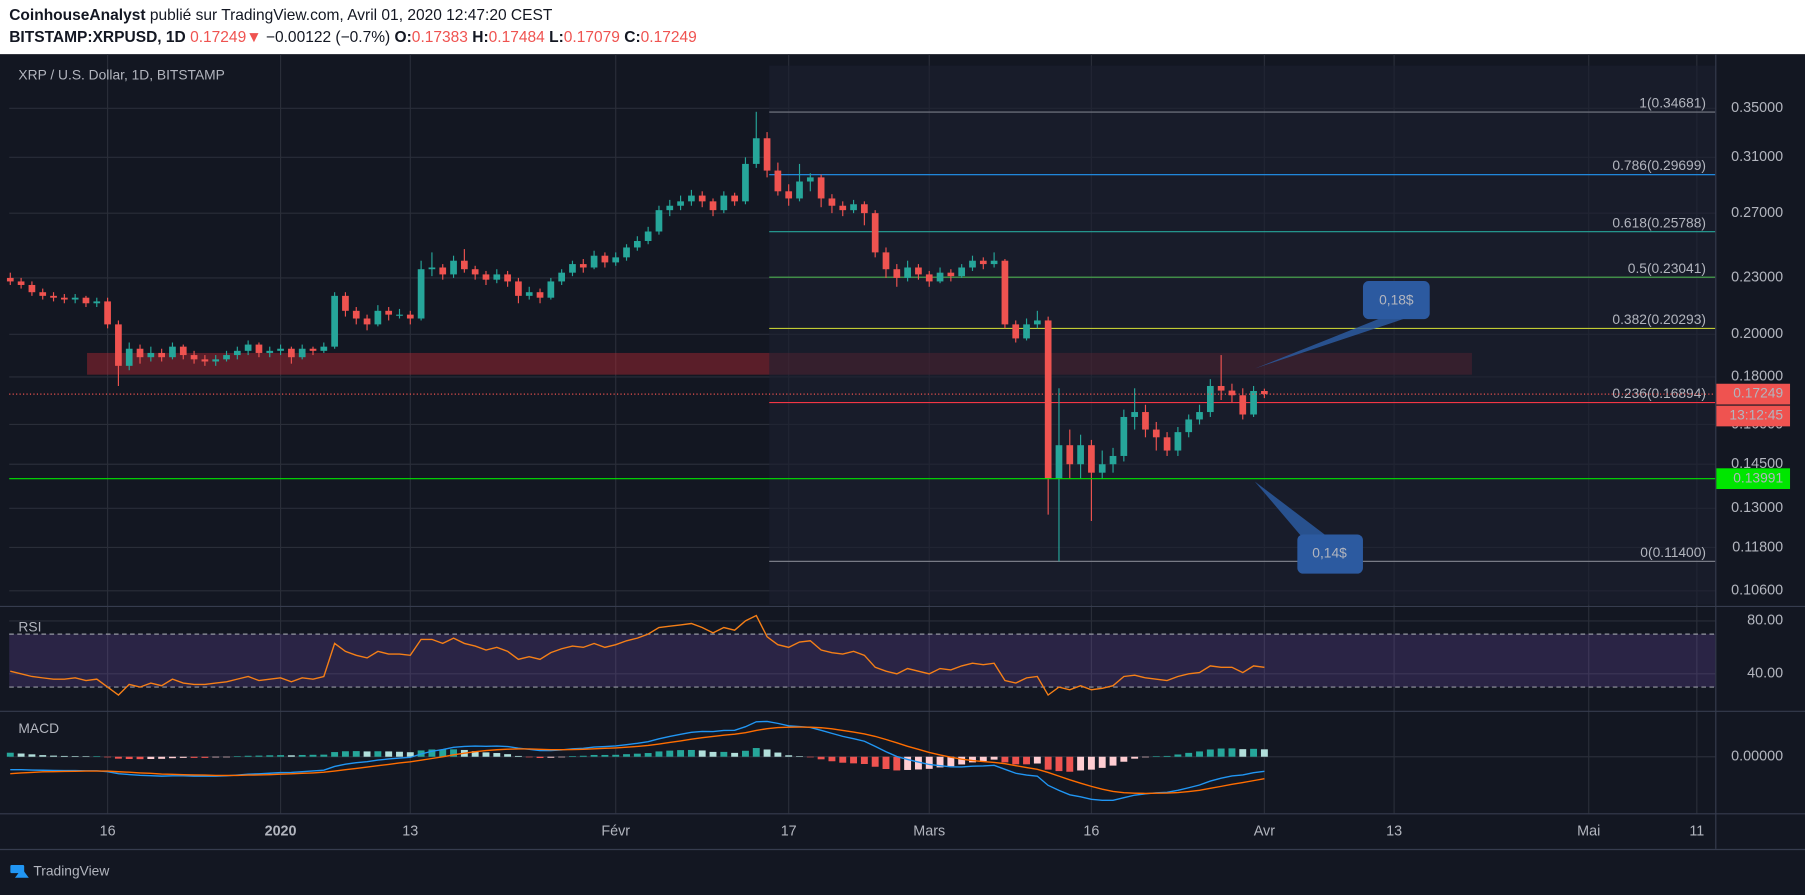  What do you see at coordinates (29, 626) in the screenshot?
I see `rsi-label: RSI` at bounding box center [29, 626].